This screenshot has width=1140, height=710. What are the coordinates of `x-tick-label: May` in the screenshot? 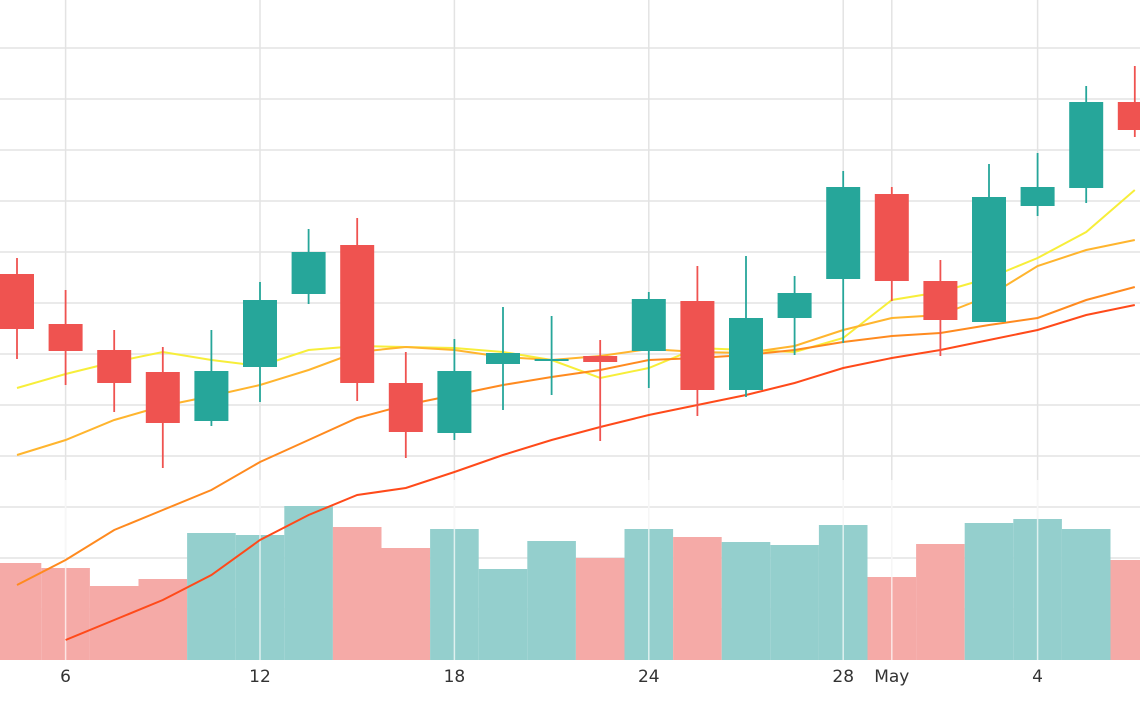 It's located at (891, 677).